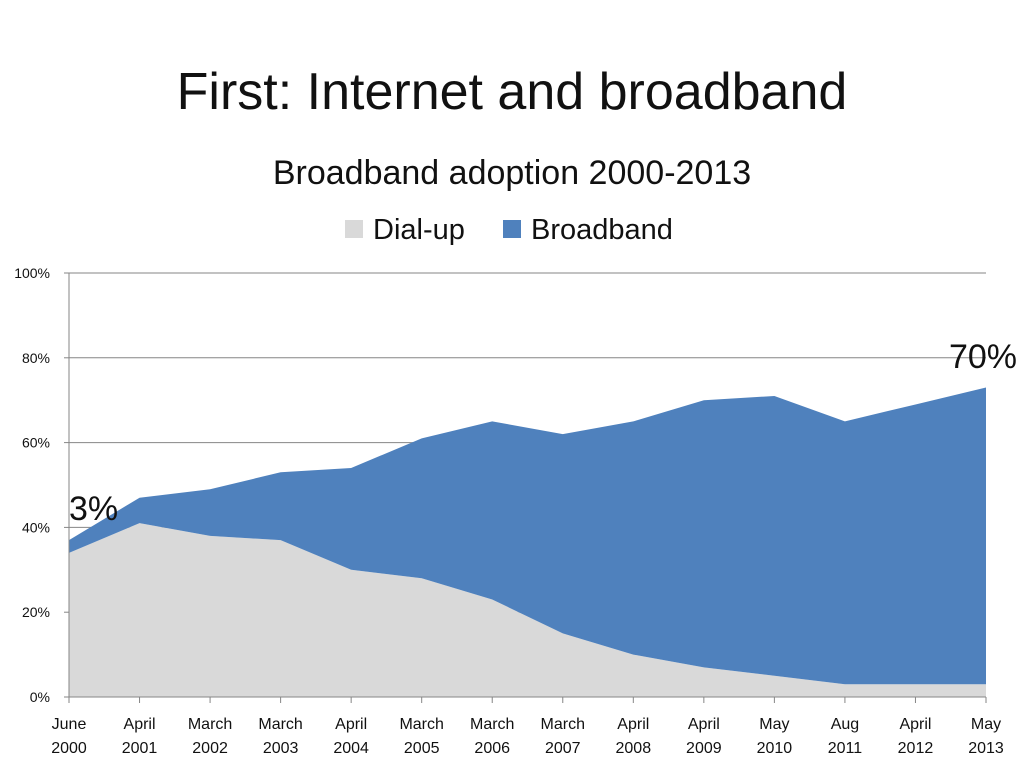 The image size is (1024, 768). I want to click on x-tick-label: 2002, so click(210, 748).